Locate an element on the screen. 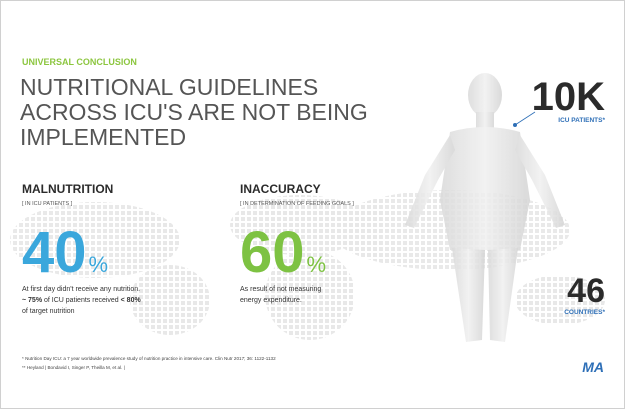  description-part: energy expenditure. is located at coordinates (271, 300).